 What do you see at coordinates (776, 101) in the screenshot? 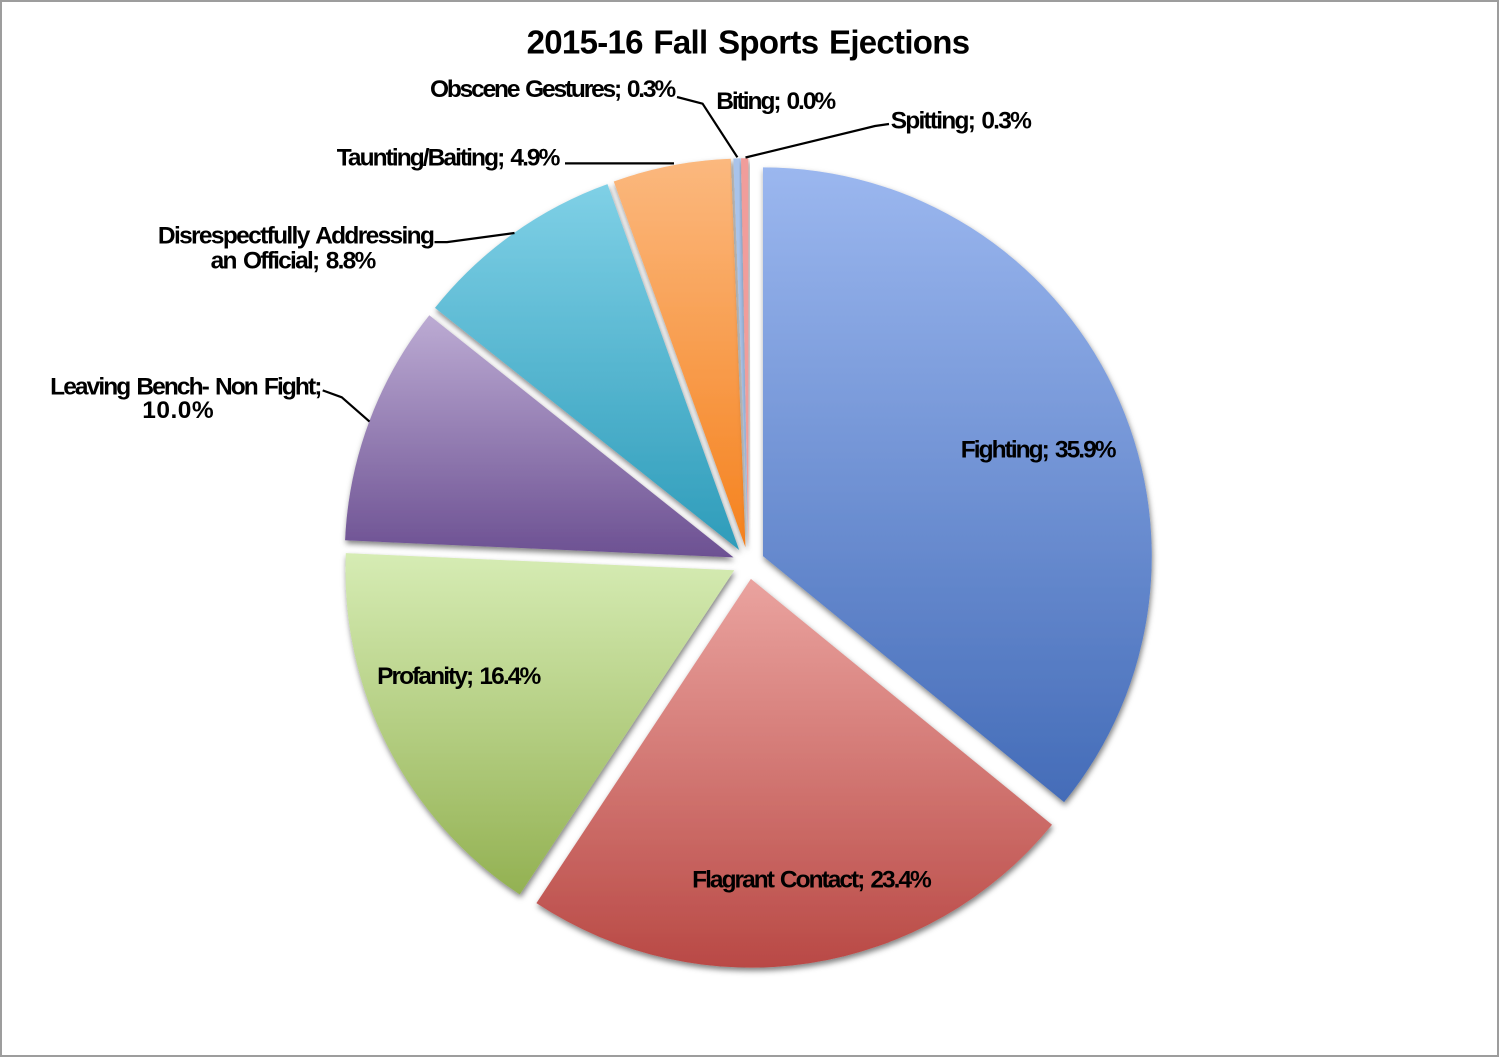
I see `svg-text: Biting; 0.0%` at bounding box center [776, 101].